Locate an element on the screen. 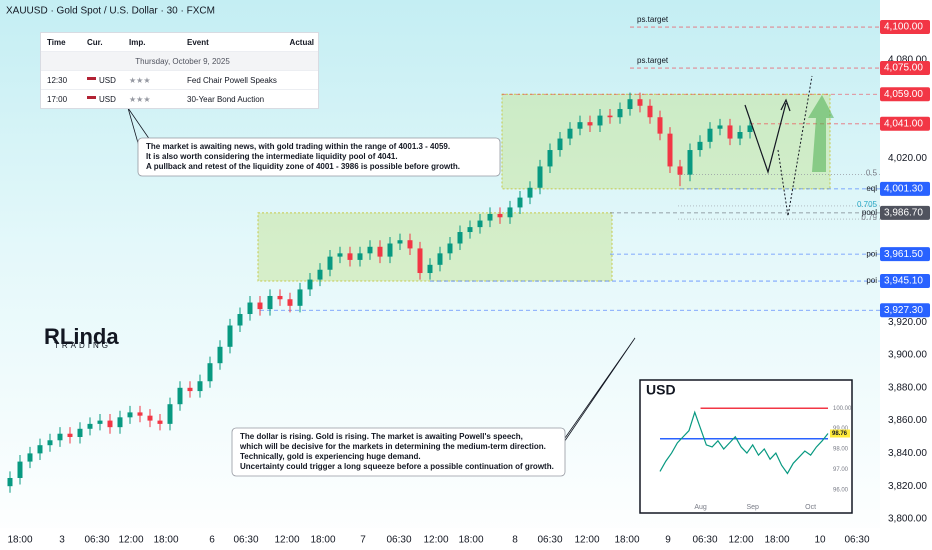  header: Imp. is located at coordinates (137, 42).